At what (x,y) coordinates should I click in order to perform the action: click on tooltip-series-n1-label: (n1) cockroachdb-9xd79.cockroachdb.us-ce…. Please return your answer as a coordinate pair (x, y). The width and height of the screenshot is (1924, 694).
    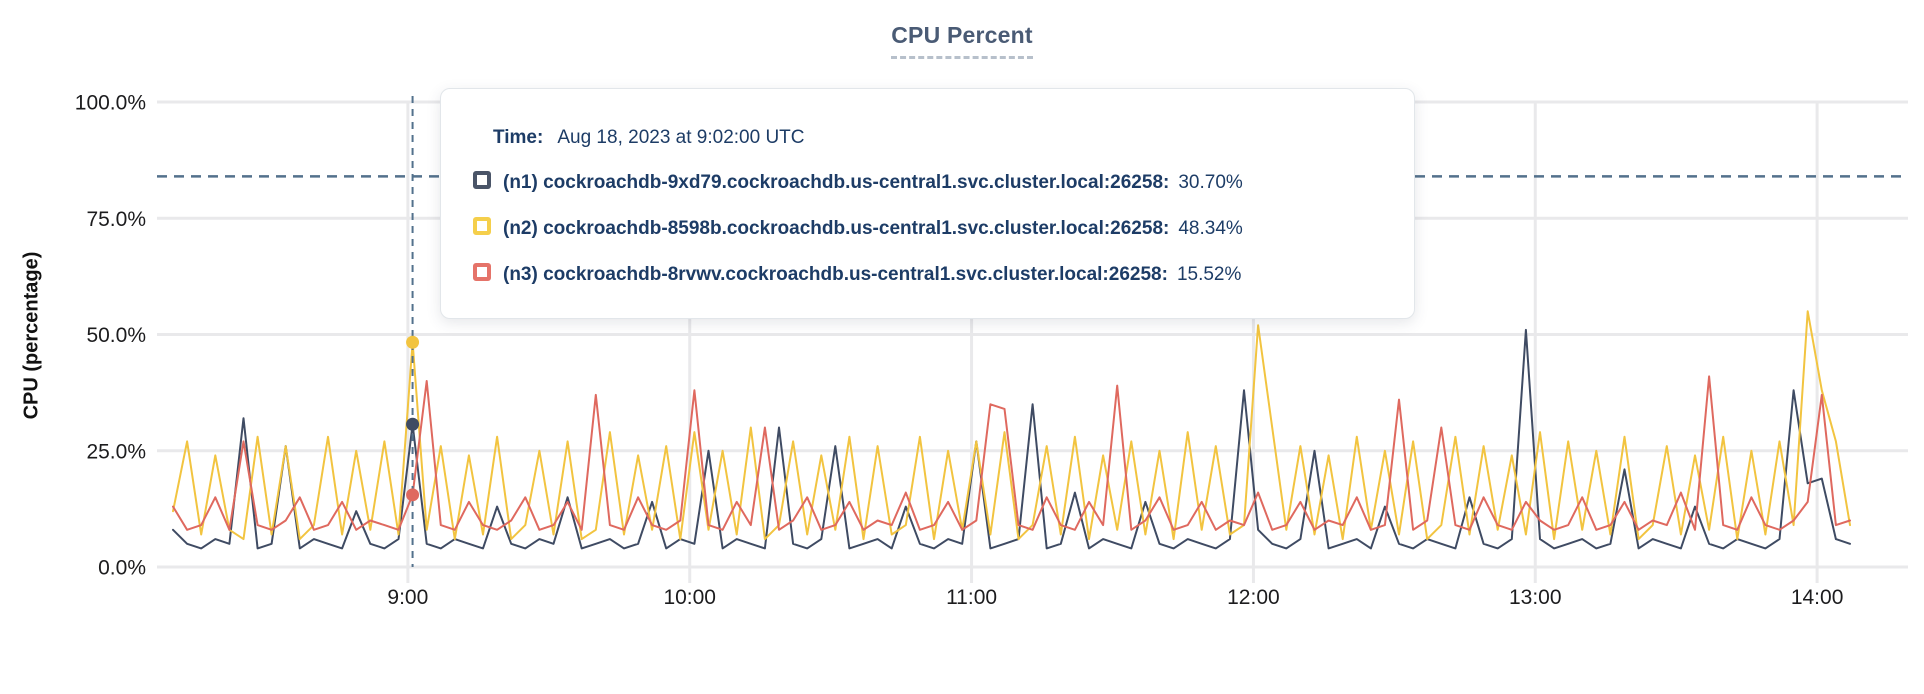
    Looking at the image, I should click on (836, 182).